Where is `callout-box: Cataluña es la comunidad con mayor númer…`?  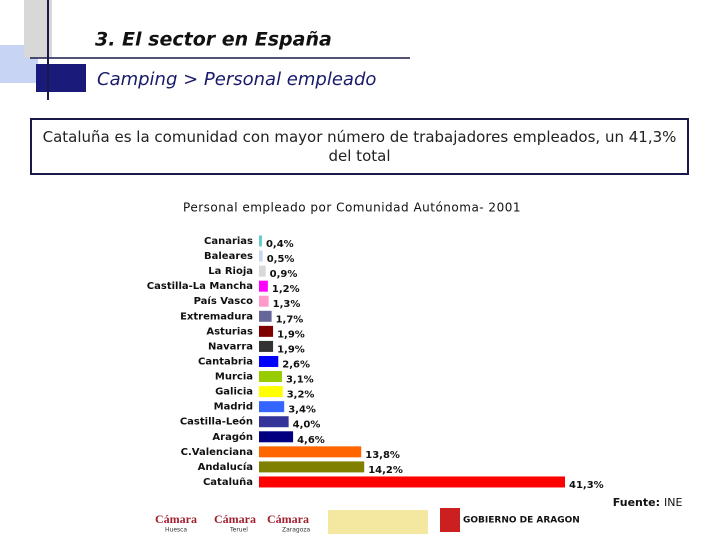 callout-box: Cataluña es la comunidad con mayor númer… is located at coordinates (359, 146).